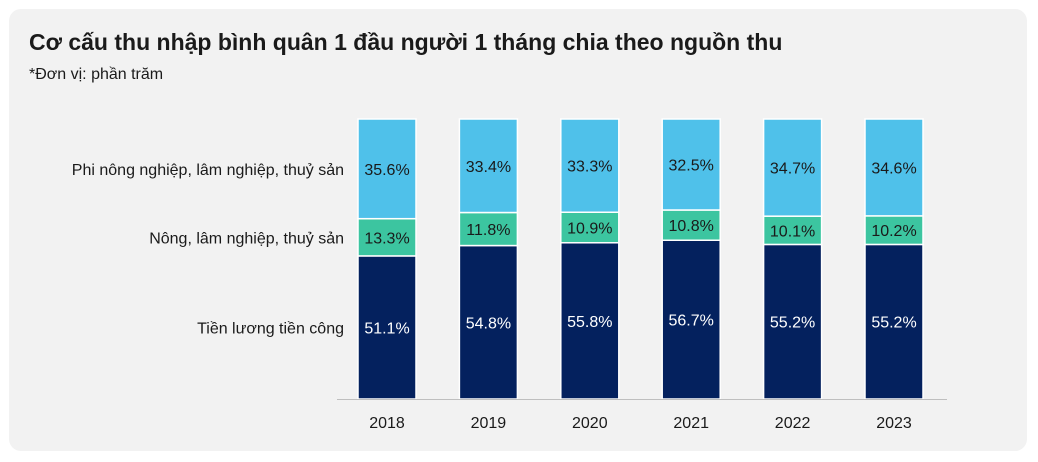 The height and width of the screenshot is (462, 1038). I want to click on bar-segment-2018-s2, so click(387, 169).